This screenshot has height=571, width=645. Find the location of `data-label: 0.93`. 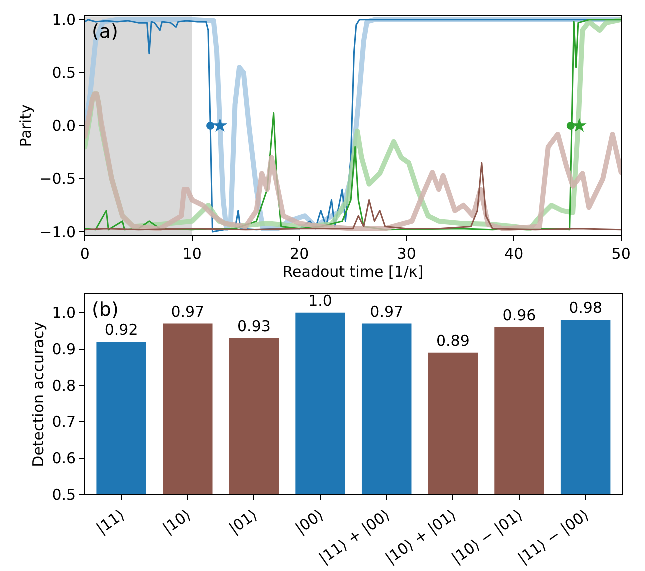

data-label: 0.93 is located at coordinates (254, 326).